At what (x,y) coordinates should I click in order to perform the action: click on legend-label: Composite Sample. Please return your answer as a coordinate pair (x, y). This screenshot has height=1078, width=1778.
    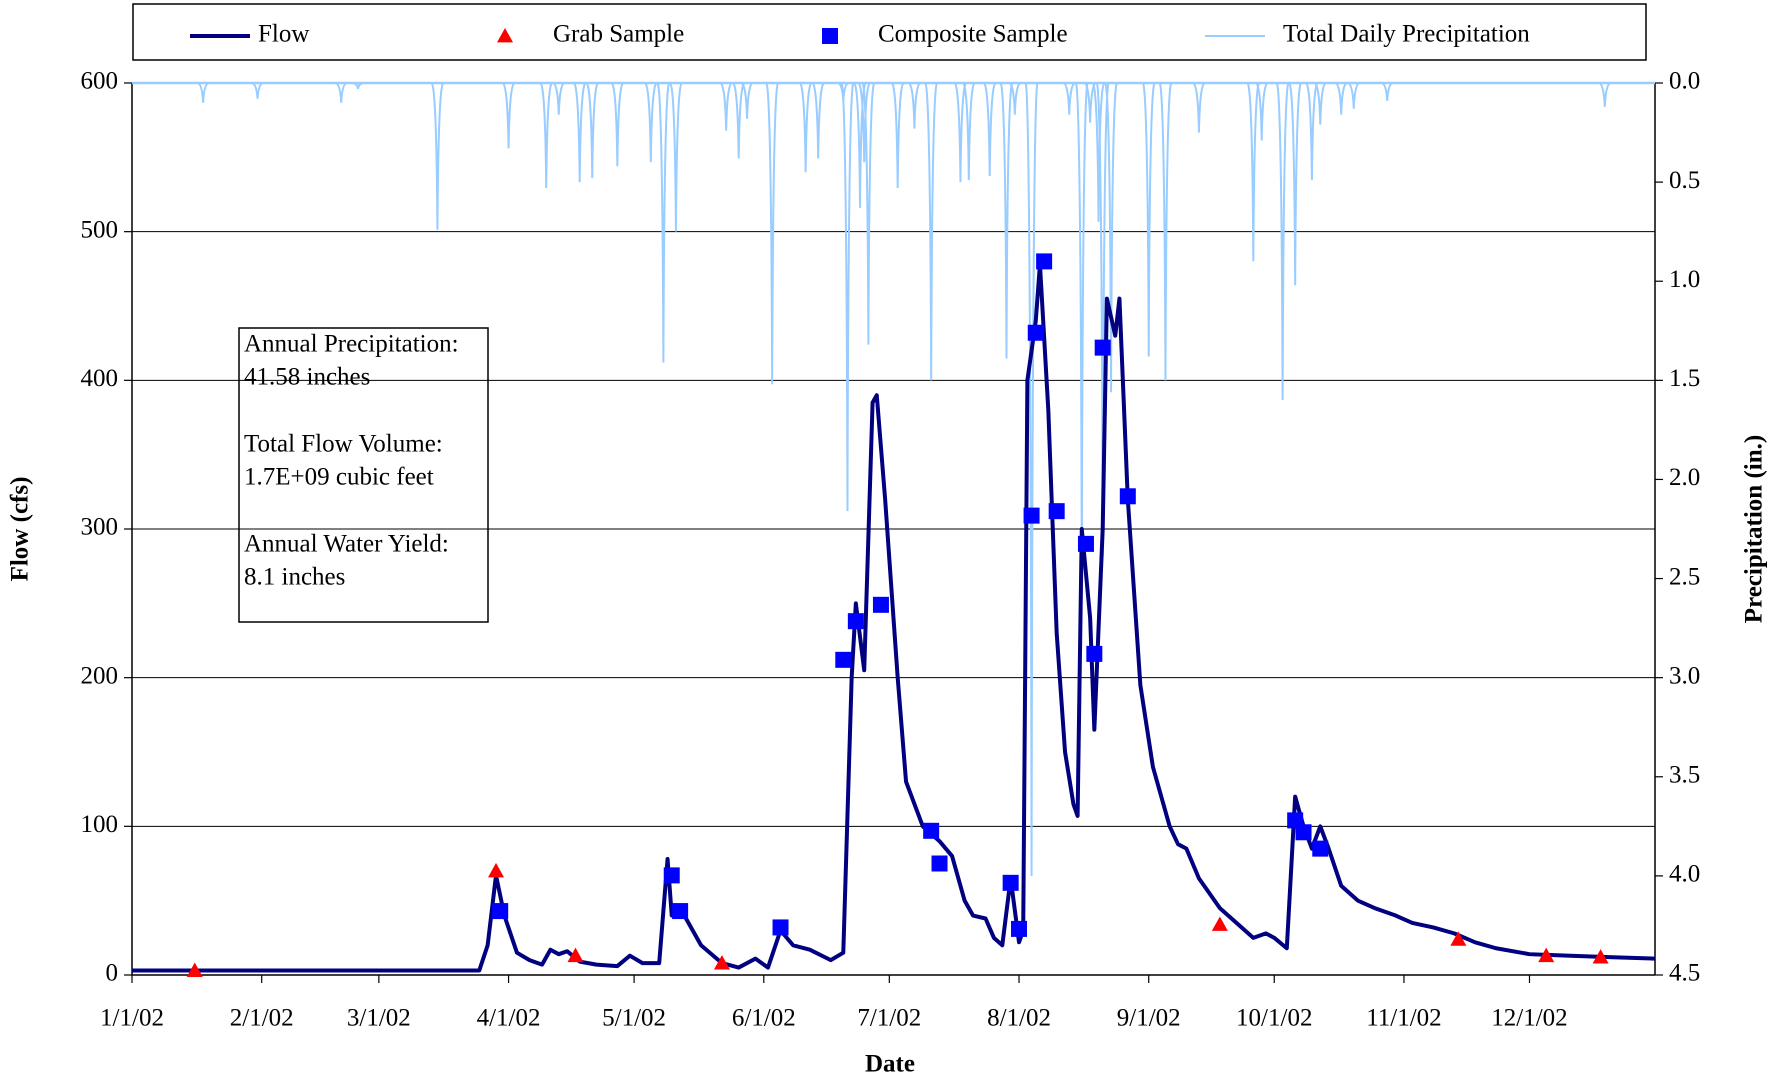
    Looking at the image, I should click on (973, 34).